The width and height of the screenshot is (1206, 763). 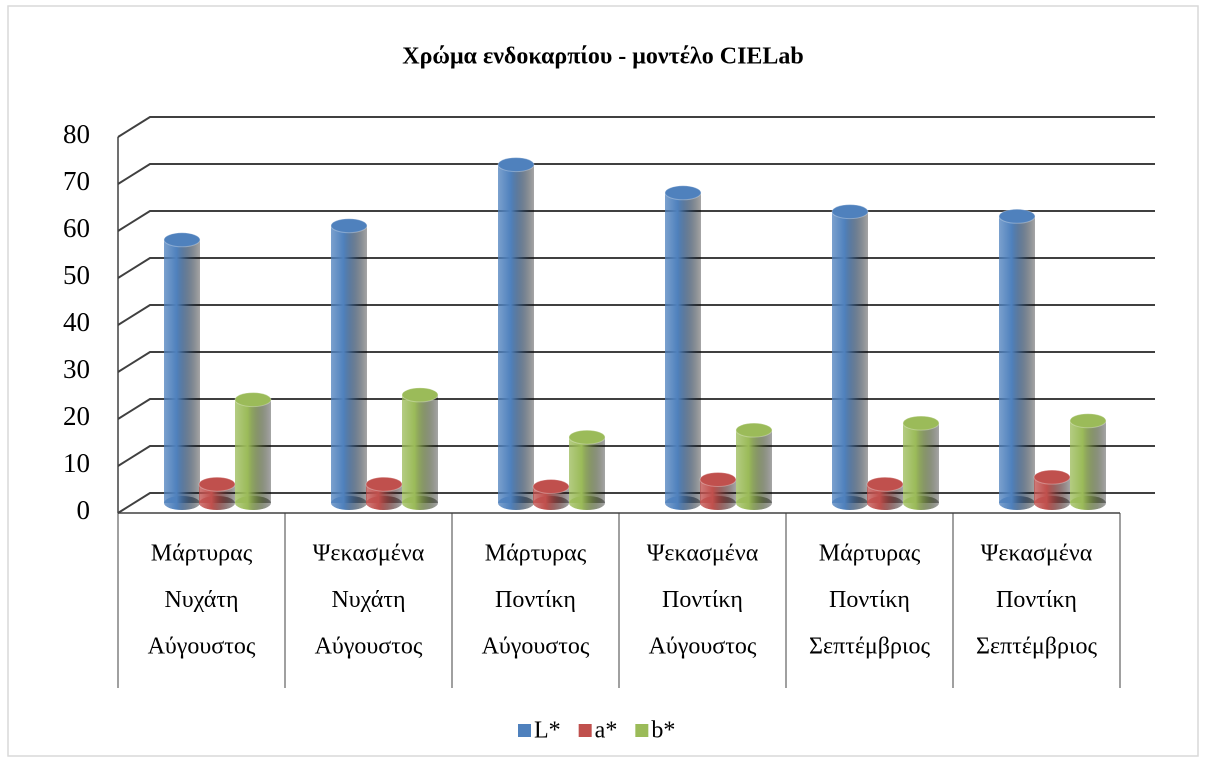 I want to click on legend-label: L*, so click(x=547, y=731).